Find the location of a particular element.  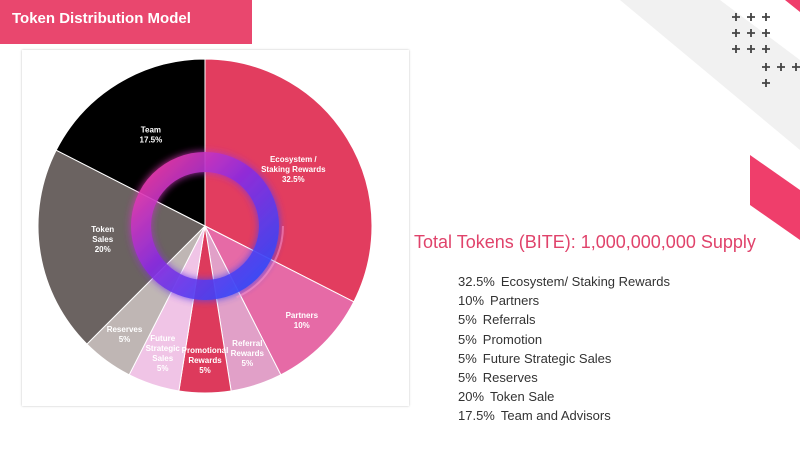

slice-label: Reserves 5% is located at coordinates (125, 334).